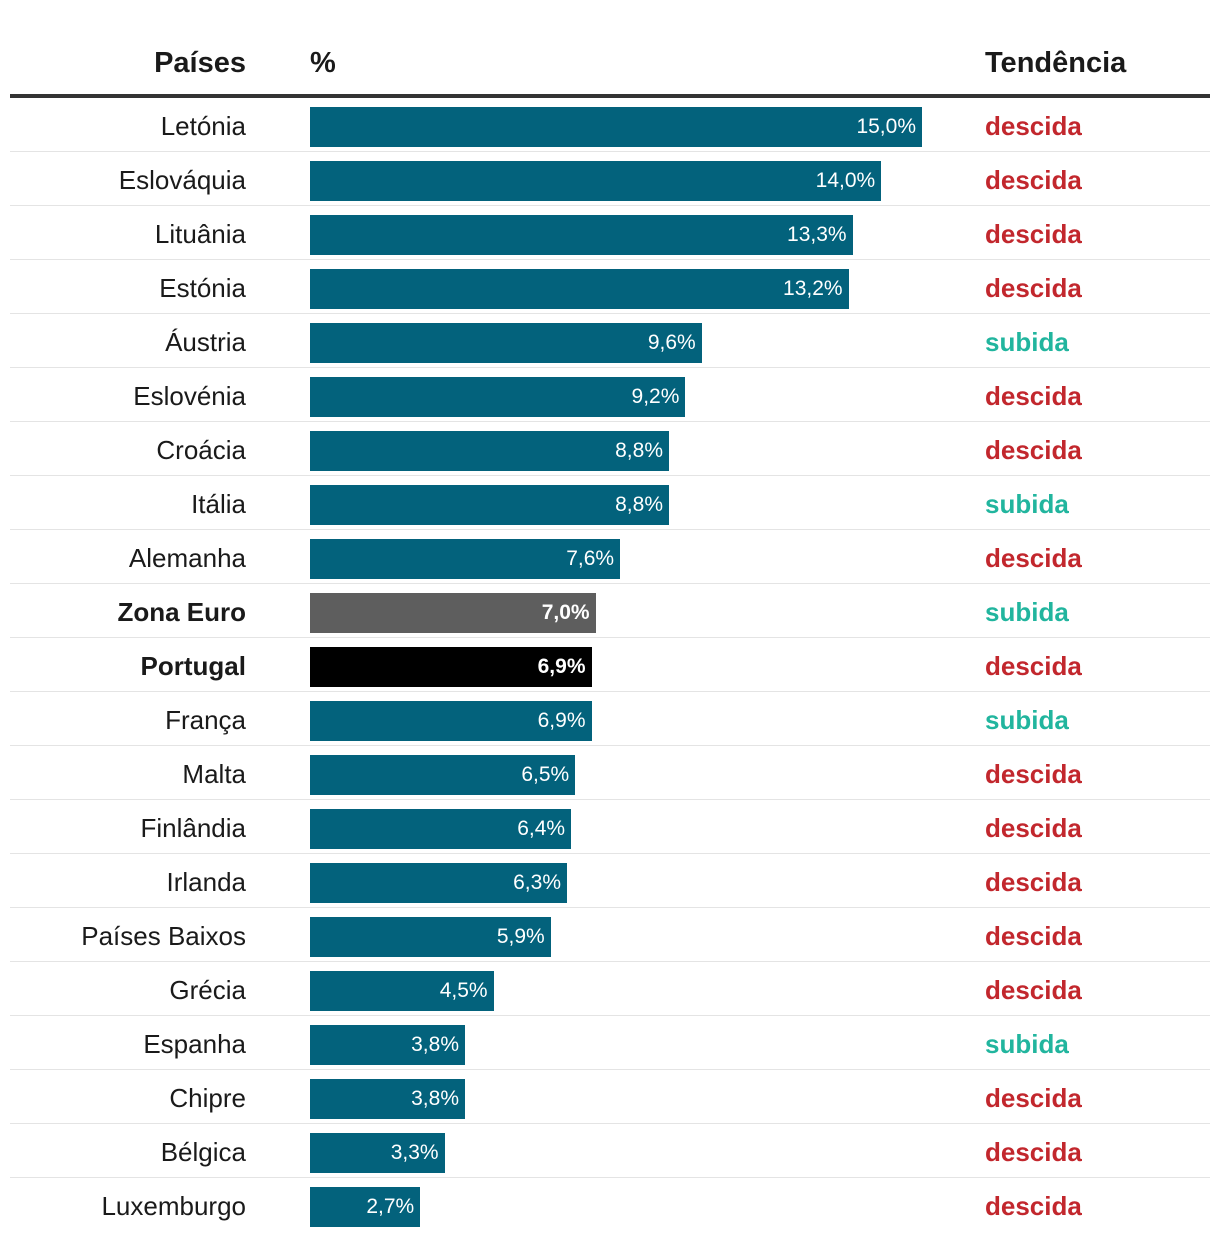 The height and width of the screenshot is (1244, 1220). I want to click on table-row: Finlândia 6,4% descida, so click(610, 827).